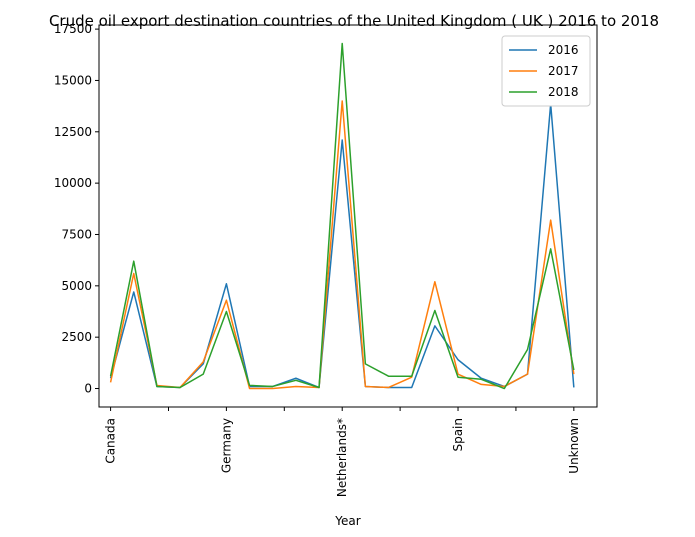  Describe the element at coordinates (76, 286) in the screenshot. I see `y-tick-label: 5000` at that location.